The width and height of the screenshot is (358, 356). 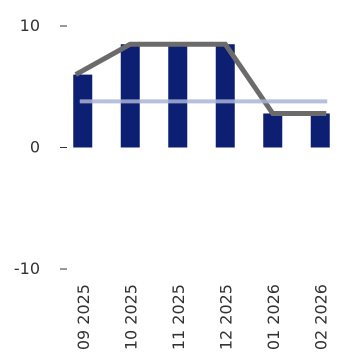 What do you see at coordinates (35, 147) in the screenshot?
I see `y-tick-label: 0` at bounding box center [35, 147].